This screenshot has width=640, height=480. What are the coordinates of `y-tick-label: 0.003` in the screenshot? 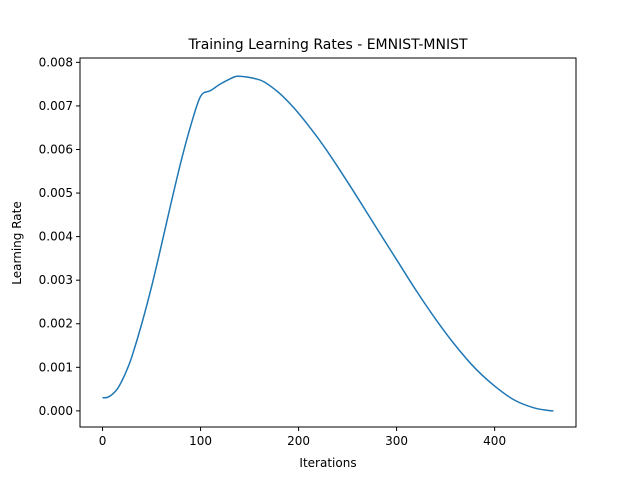 It's located at (56, 280).